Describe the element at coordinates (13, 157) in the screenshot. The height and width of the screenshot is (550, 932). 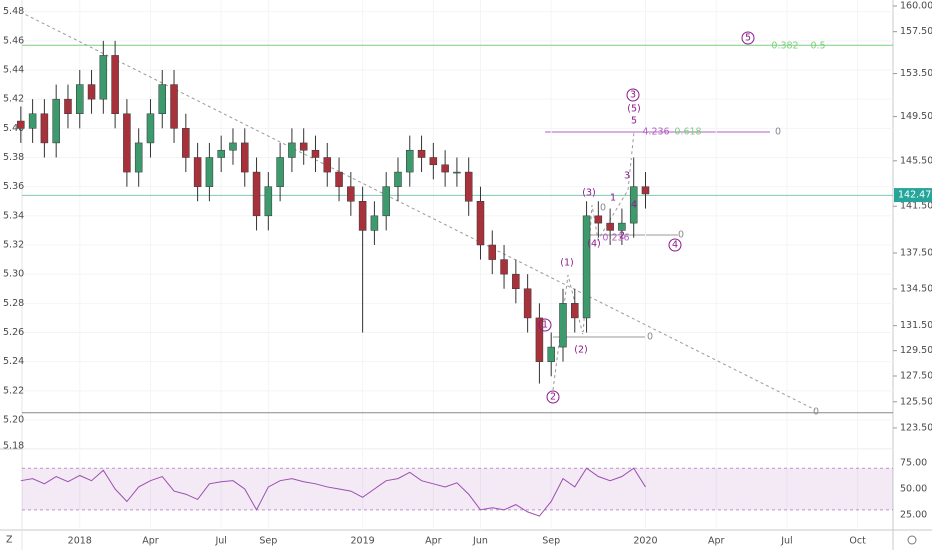
I see `y-tick-label: 5.38` at that location.